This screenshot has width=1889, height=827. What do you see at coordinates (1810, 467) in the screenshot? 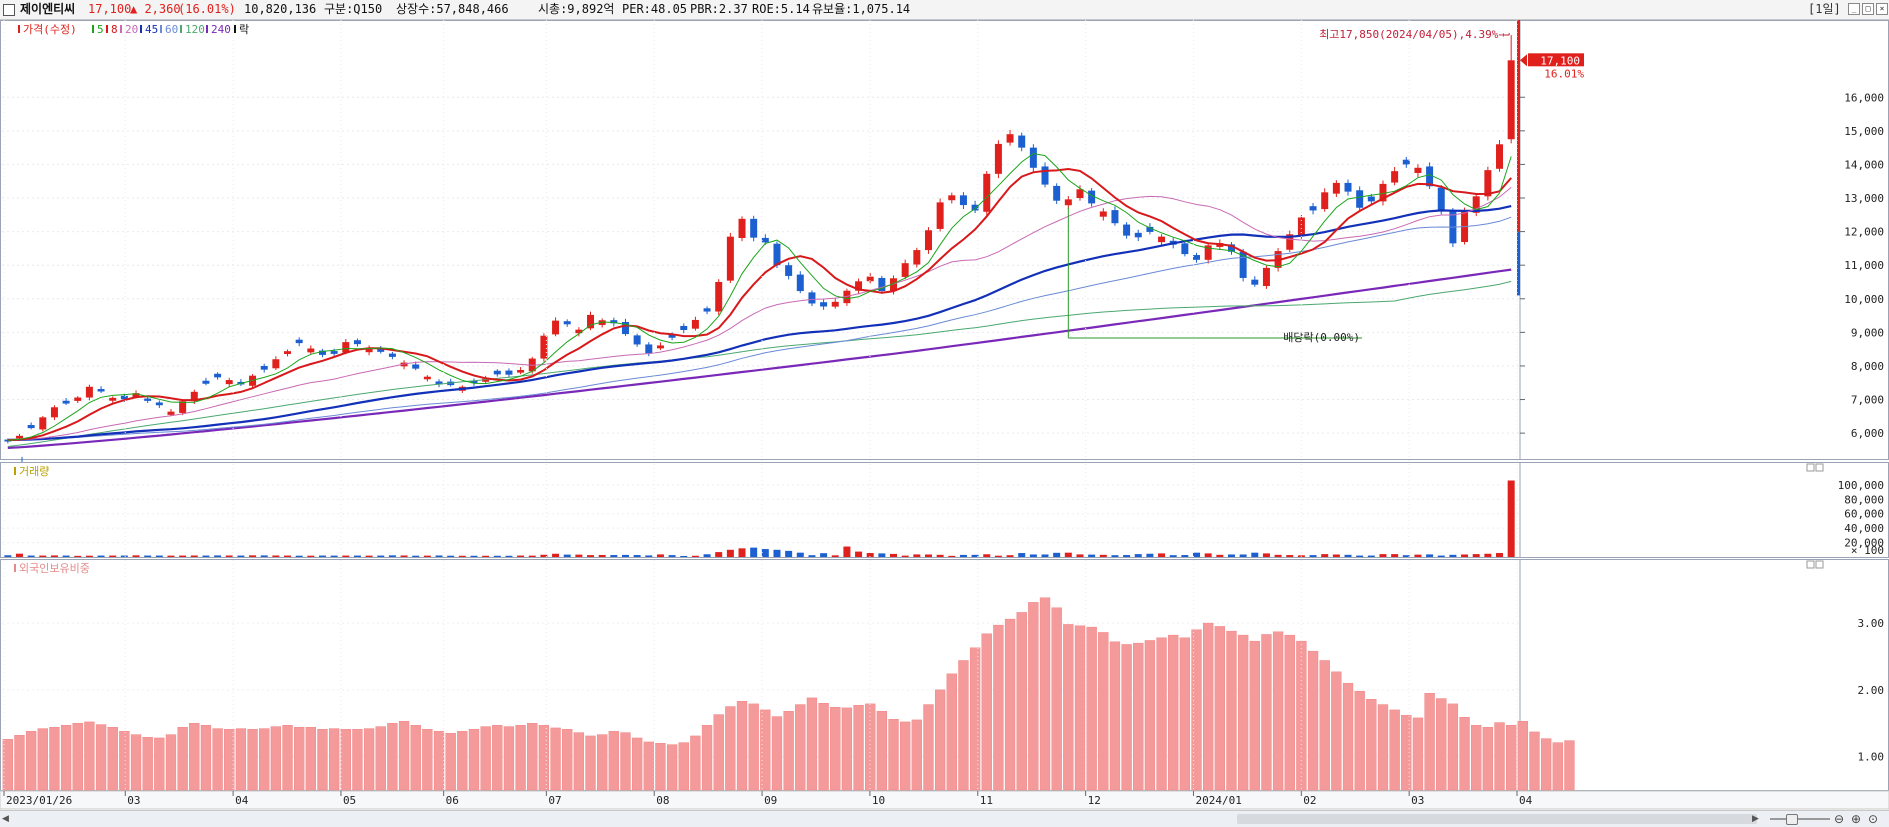
I see `volume-max-icon` at bounding box center [1810, 467].